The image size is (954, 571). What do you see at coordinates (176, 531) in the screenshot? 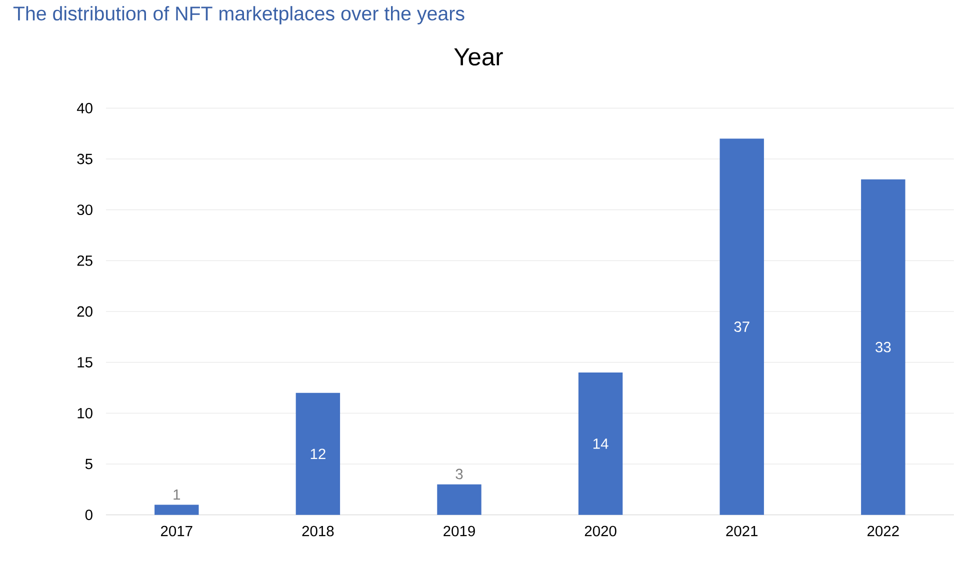
I see `x-tick-label: 2017` at bounding box center [176, 531].